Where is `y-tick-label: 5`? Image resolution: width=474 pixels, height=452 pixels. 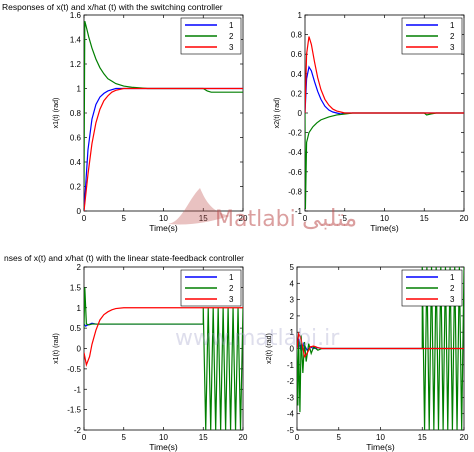 y-tick-label: 5 is located at coordinates (292, 267).